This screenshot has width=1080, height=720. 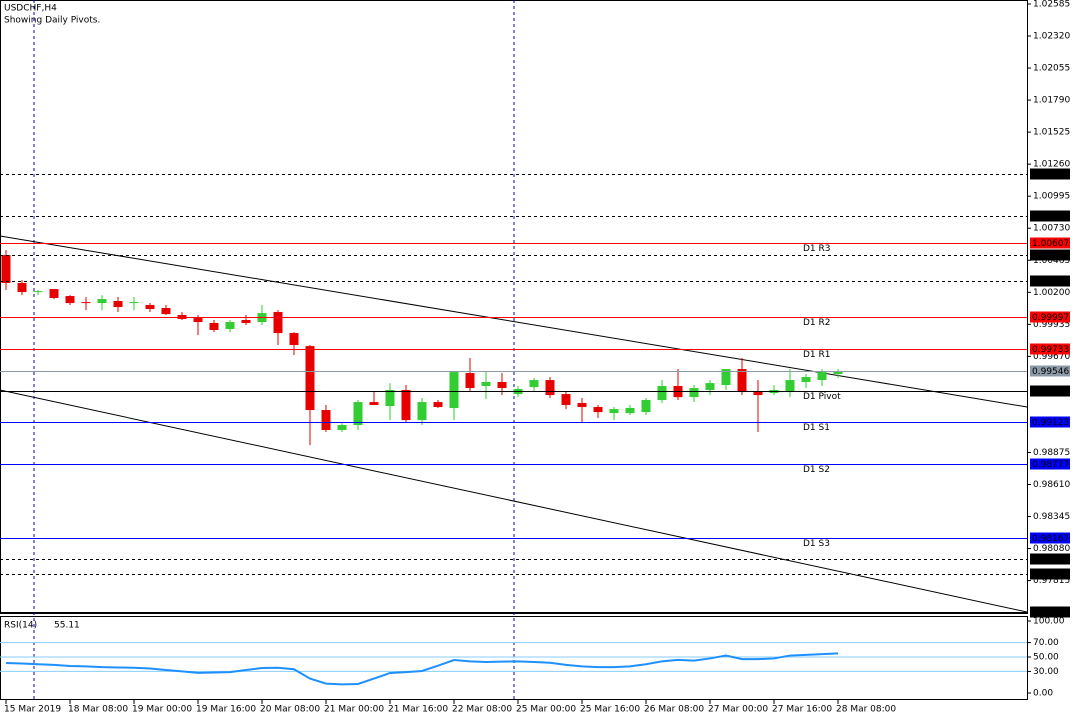 I want to click on y-tick-label: 1.00465, so click(x=1051, y=261).